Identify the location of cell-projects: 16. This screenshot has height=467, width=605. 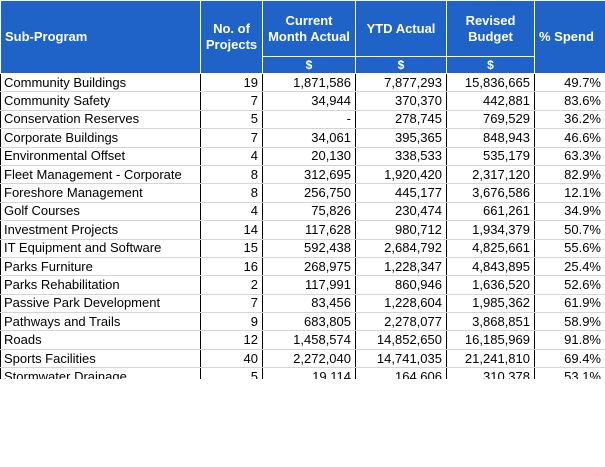
(231, 267).